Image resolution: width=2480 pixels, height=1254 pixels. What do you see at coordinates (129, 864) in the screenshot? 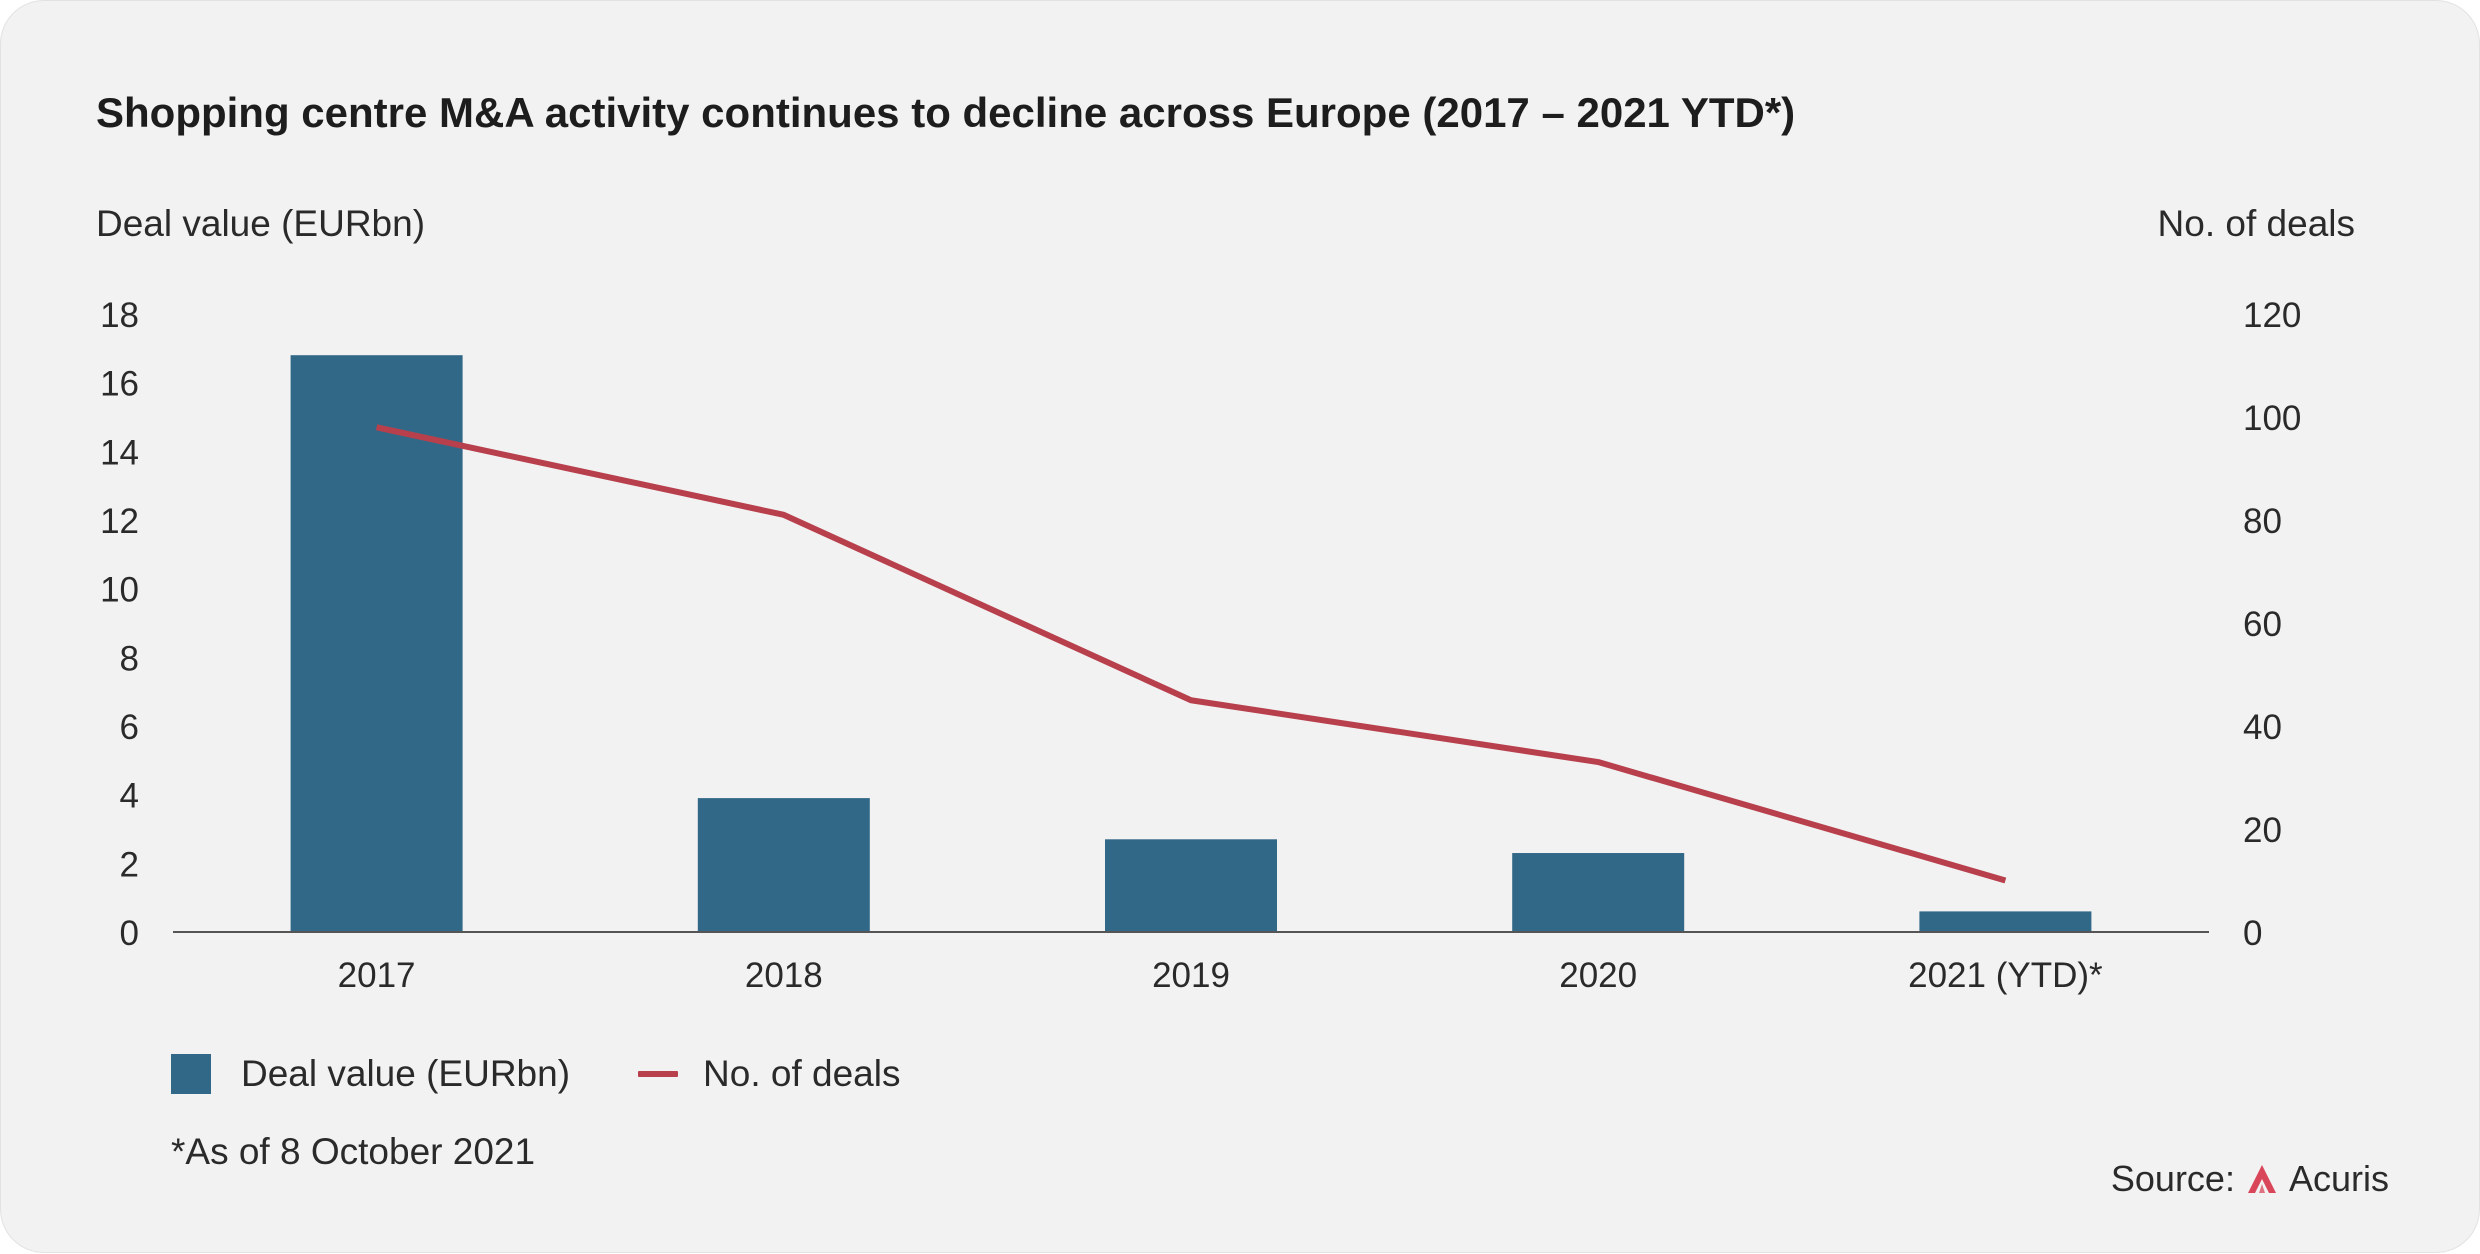
I see `left-tick-label: 2` at bounding box center [129, 864].